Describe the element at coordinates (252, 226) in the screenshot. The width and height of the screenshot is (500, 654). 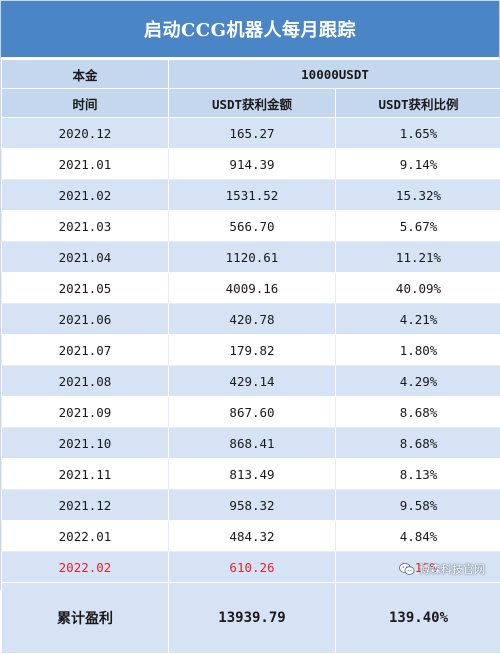
I see `cell-amount: 566.70` at that location.